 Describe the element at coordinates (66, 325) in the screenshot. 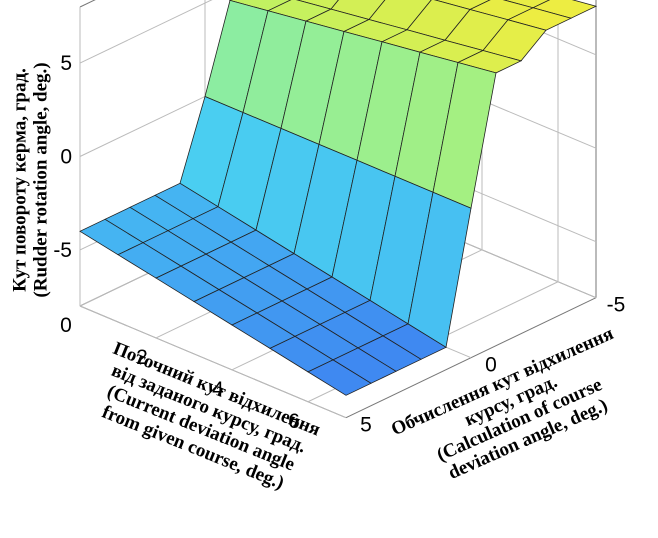

I see `x-tick-label: 0` at that location.